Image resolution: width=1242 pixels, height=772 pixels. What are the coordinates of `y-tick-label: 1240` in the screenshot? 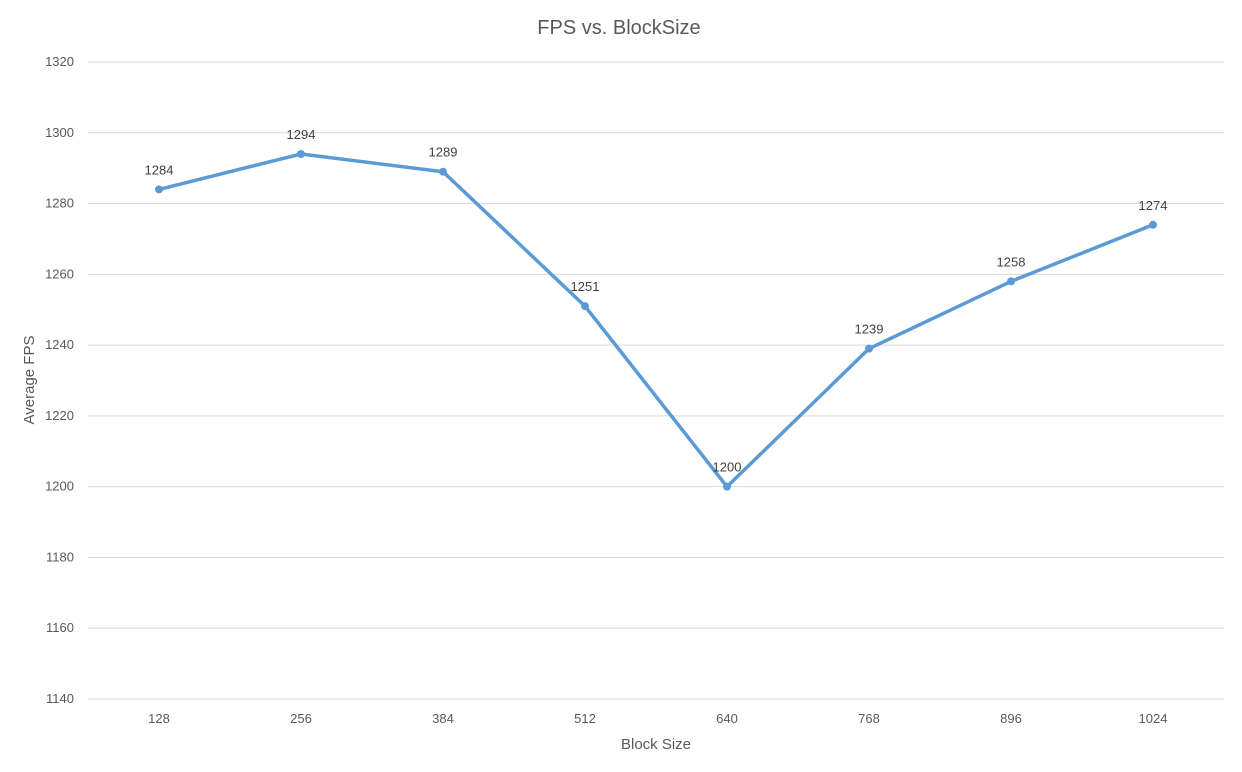 It's located at (59, 344).